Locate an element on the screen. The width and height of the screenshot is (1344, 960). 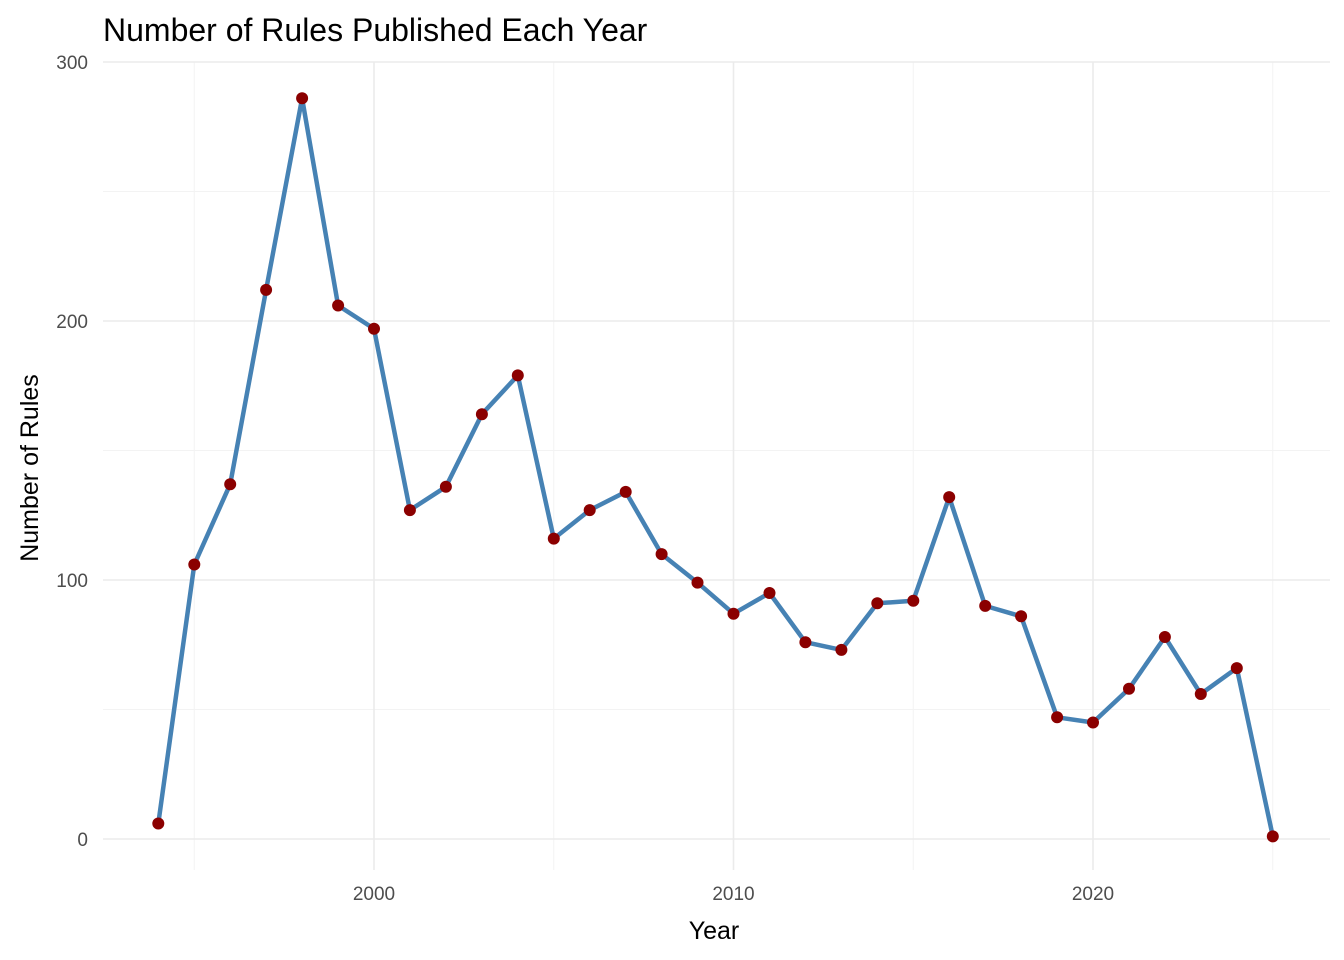
x-tick-label: 2010 is located at coordinates (733, 894).